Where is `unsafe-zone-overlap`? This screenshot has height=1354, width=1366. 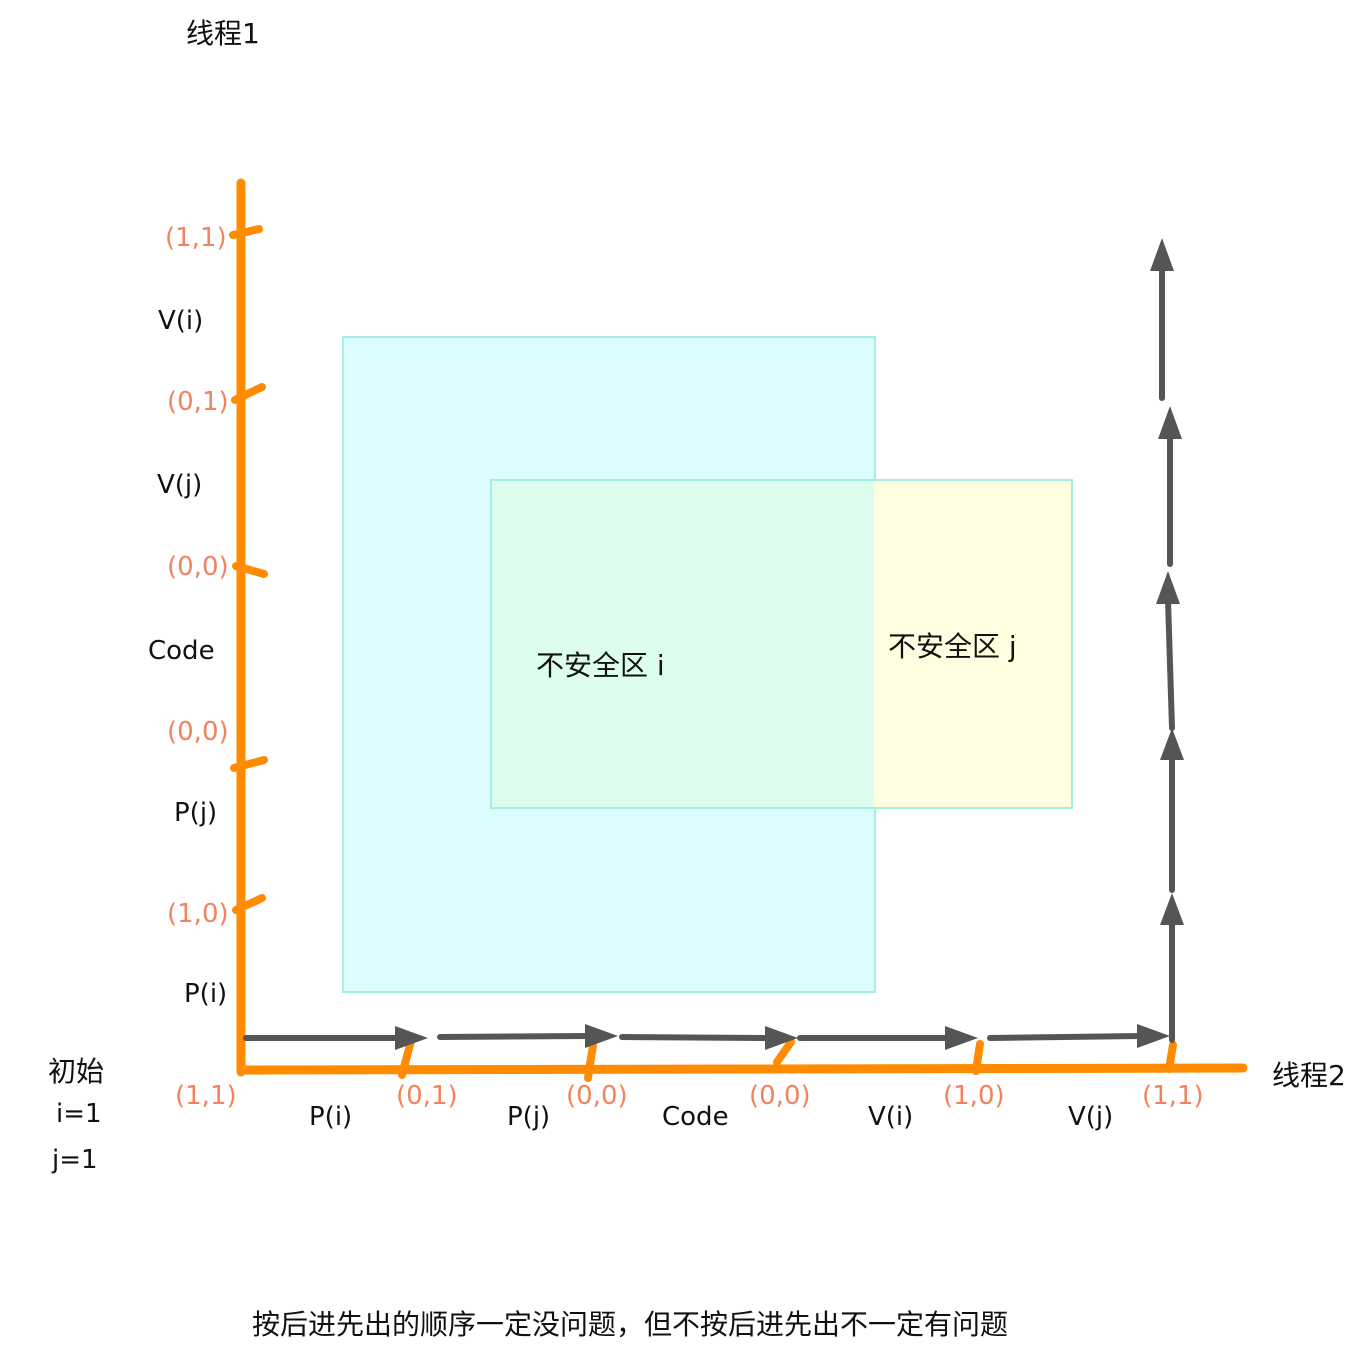
unsafe-zone-overlap is located at coordinates (683, 644).